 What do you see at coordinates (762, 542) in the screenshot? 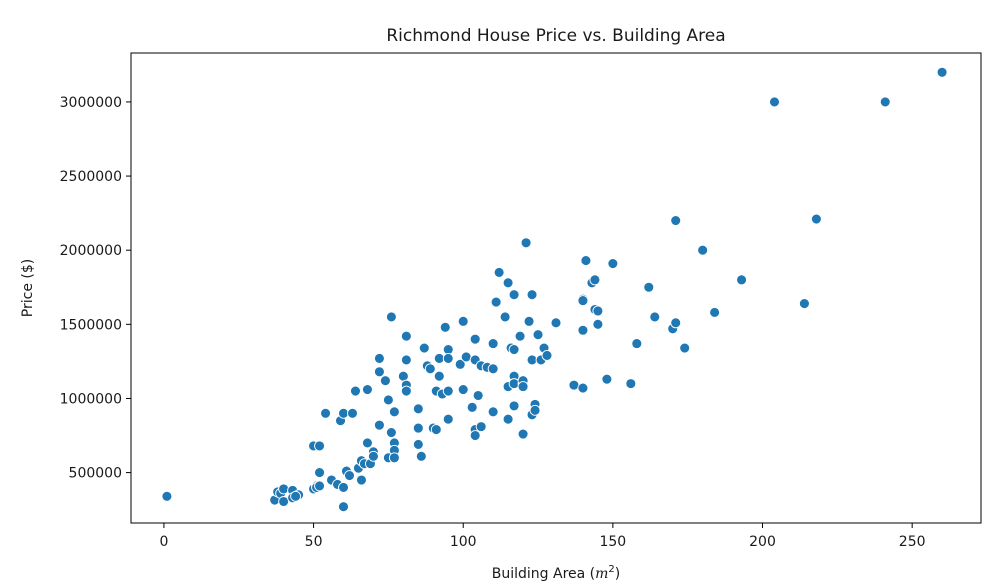
I see `x-tick-label: 200` at bounding box center [762, 542].